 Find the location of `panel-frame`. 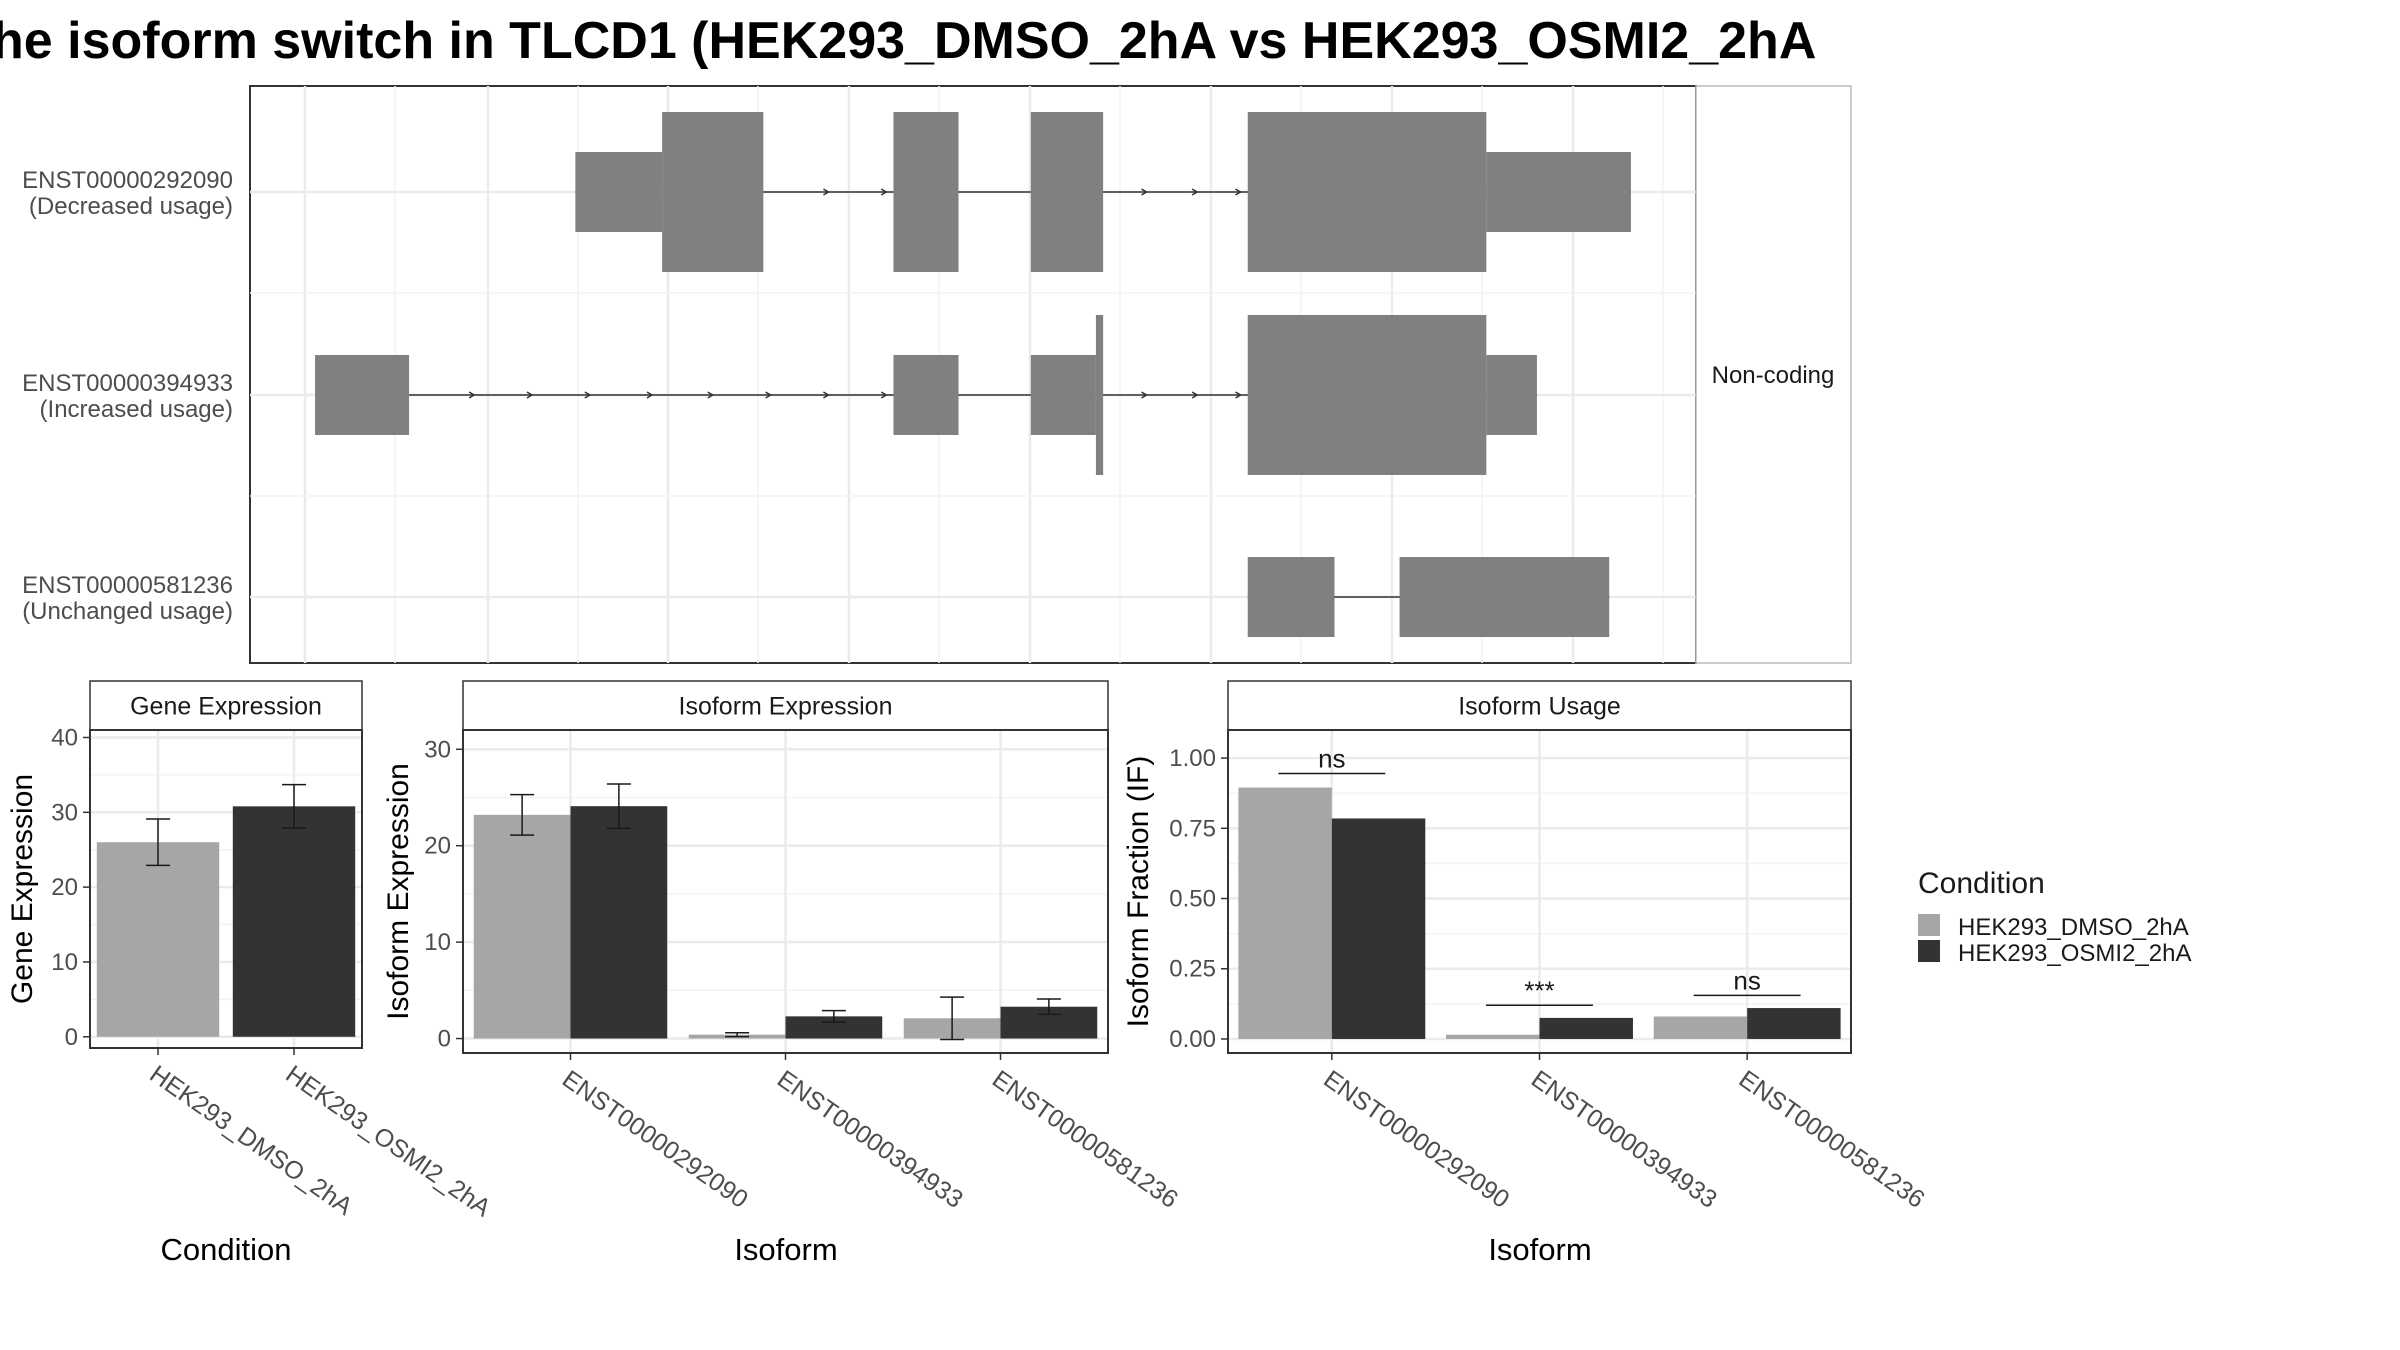

panel-frame is located at coordinates (226, 889).